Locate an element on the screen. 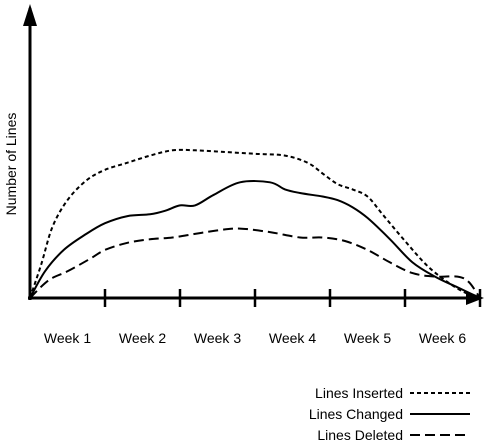 Image resolution: width=486 pixels, height=440 pixels. x-tick-label: Week 1 is located at coordinates (67, 338).